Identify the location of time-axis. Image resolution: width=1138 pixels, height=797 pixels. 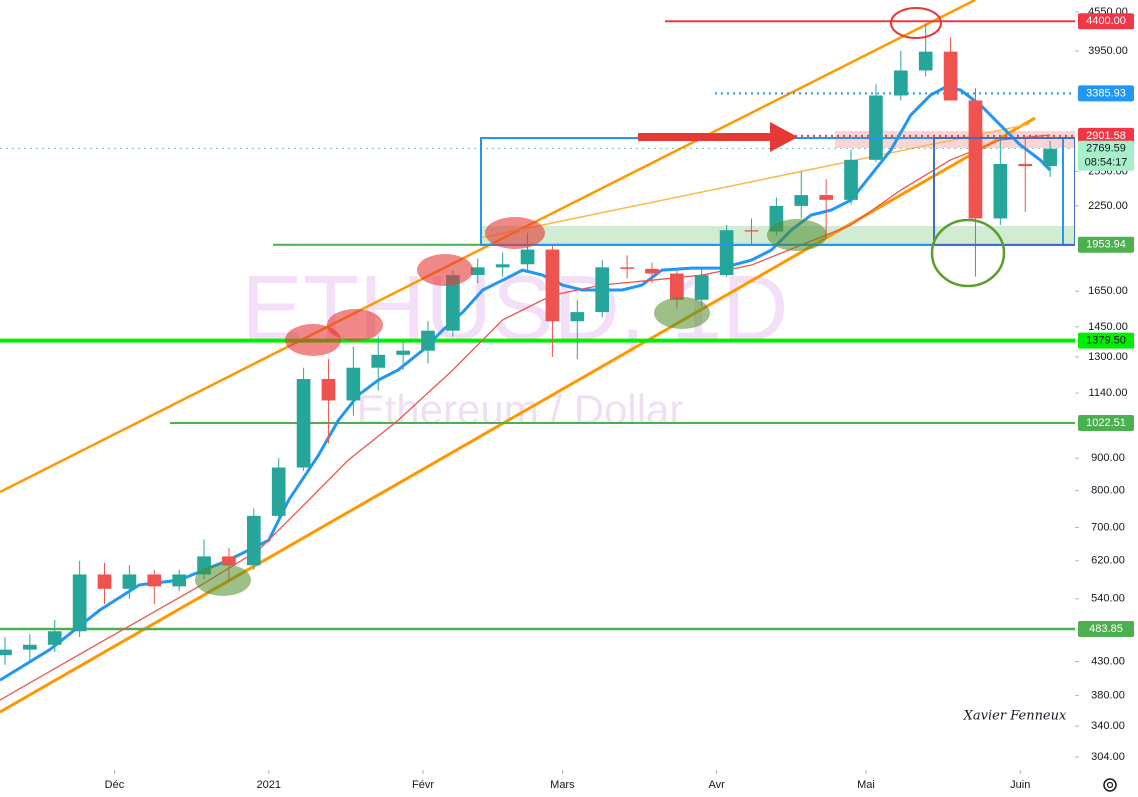
(569, 783).